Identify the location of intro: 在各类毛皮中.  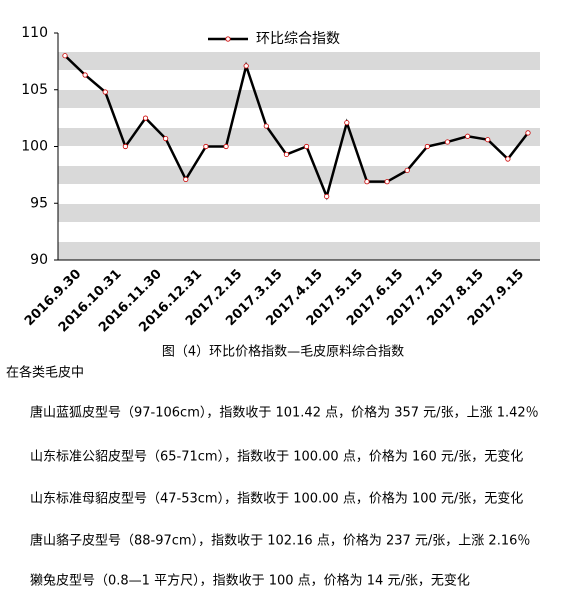
(45, 373).